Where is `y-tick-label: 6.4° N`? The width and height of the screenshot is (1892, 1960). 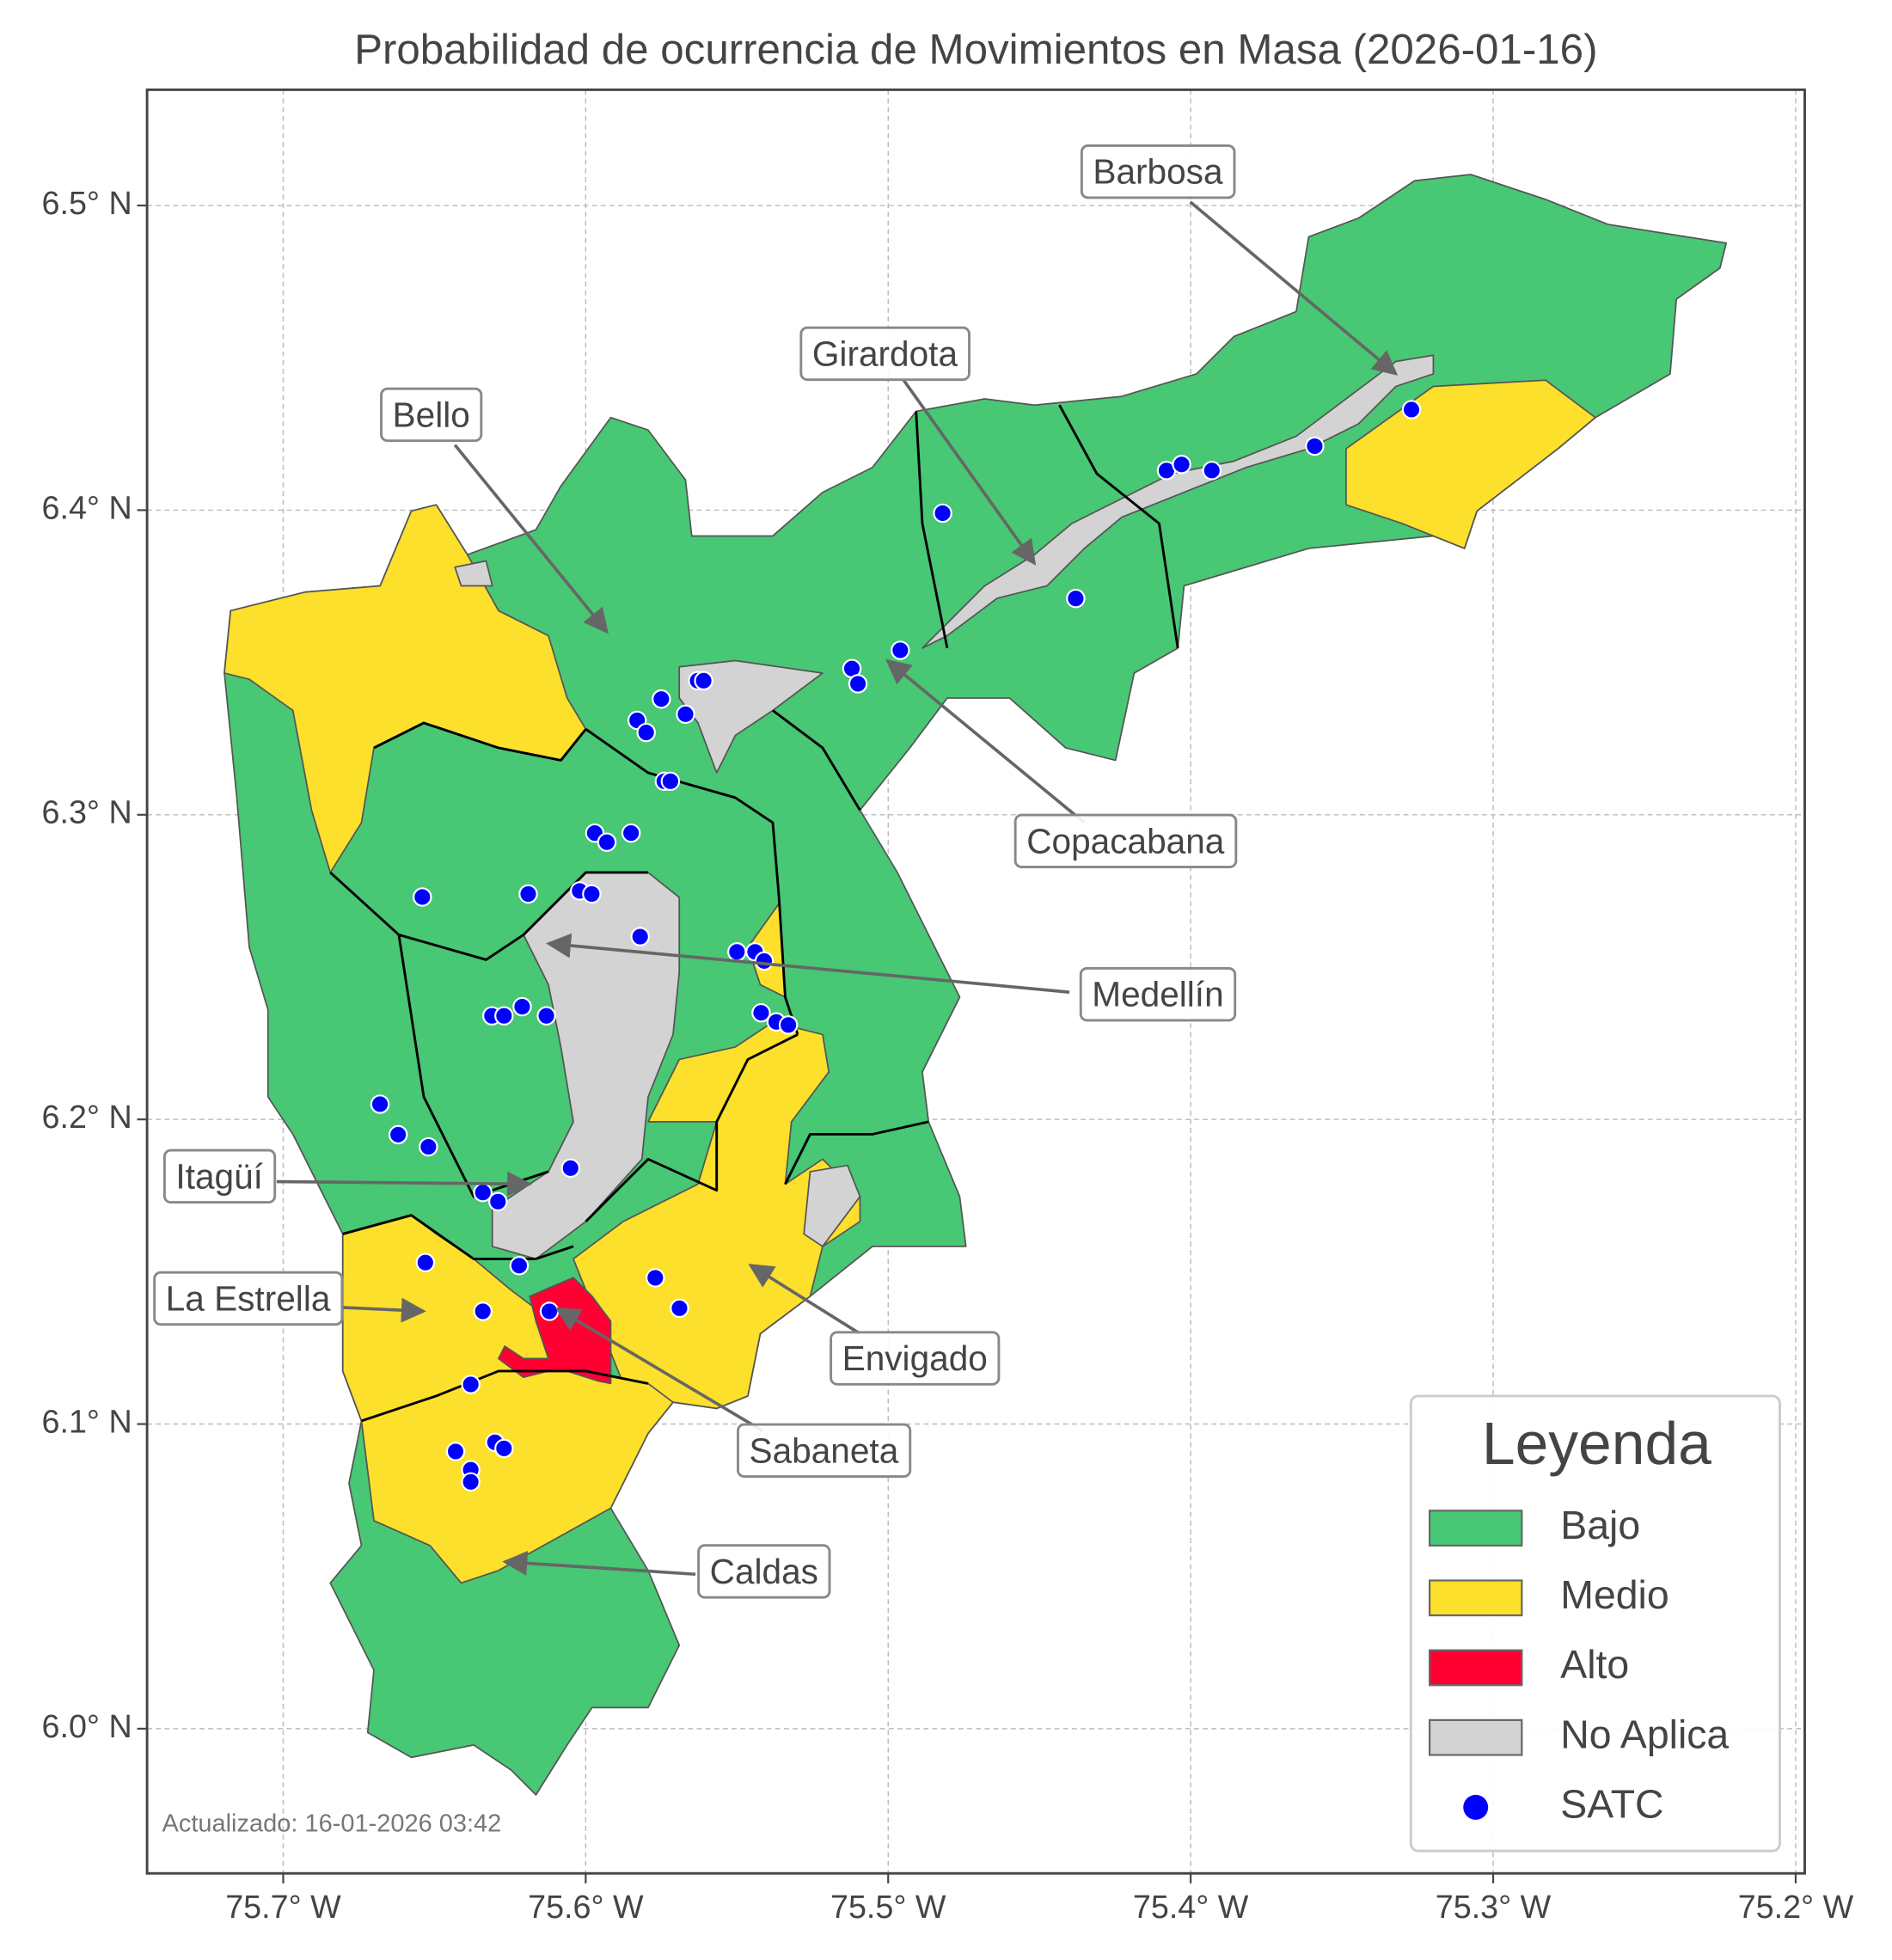 y-tick-label: 6.4° N is located at coordinates (87, 507).